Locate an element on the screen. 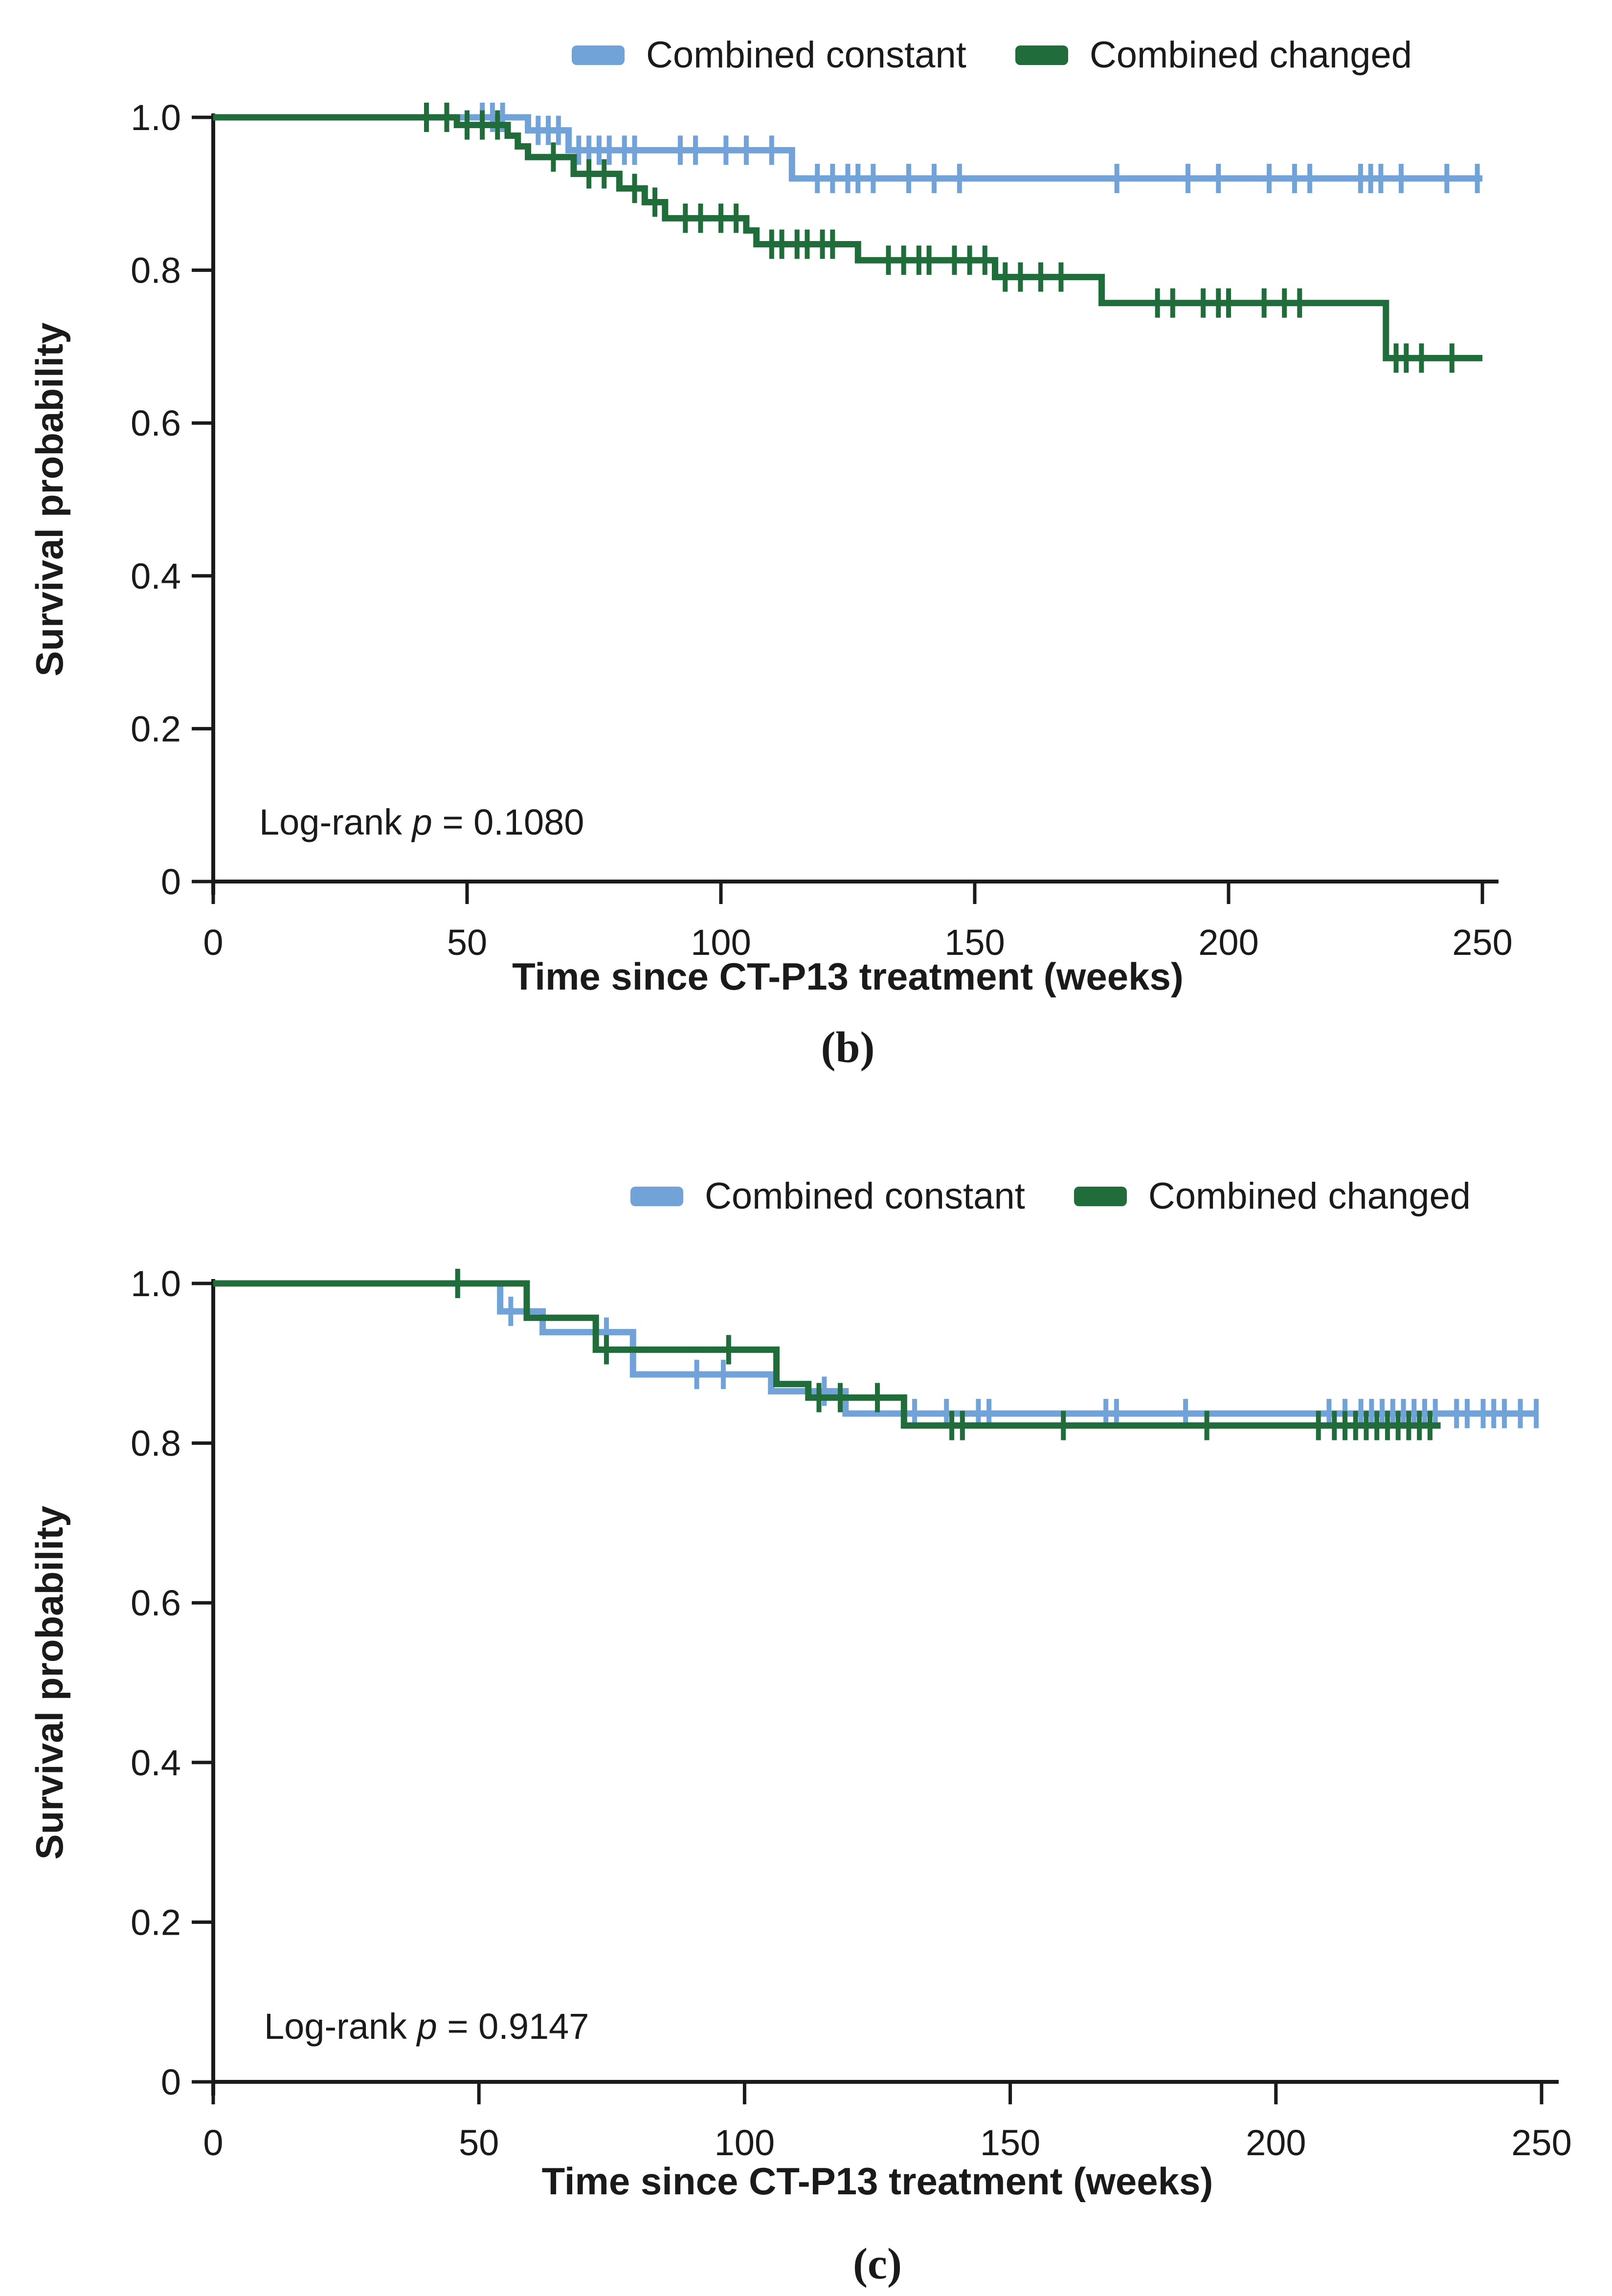 Image resolution: width=1612 pixels, height=2296 pixels. panel-caption-c: (c) is located at coordinates (878, 2264).